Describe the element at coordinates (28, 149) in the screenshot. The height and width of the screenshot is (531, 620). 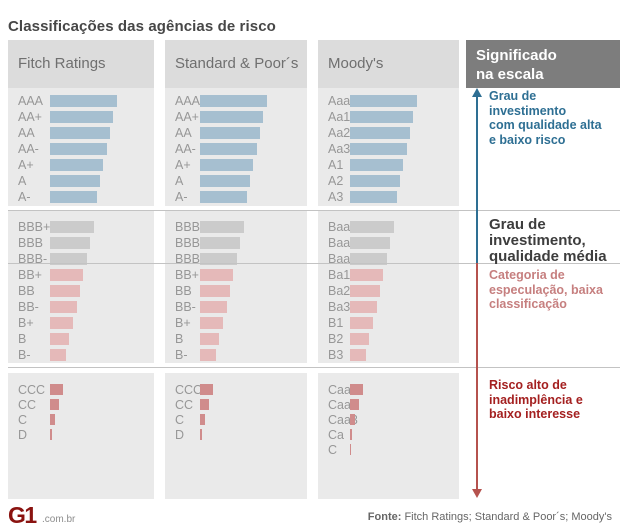
I see `rating-label: AA-` at that location.